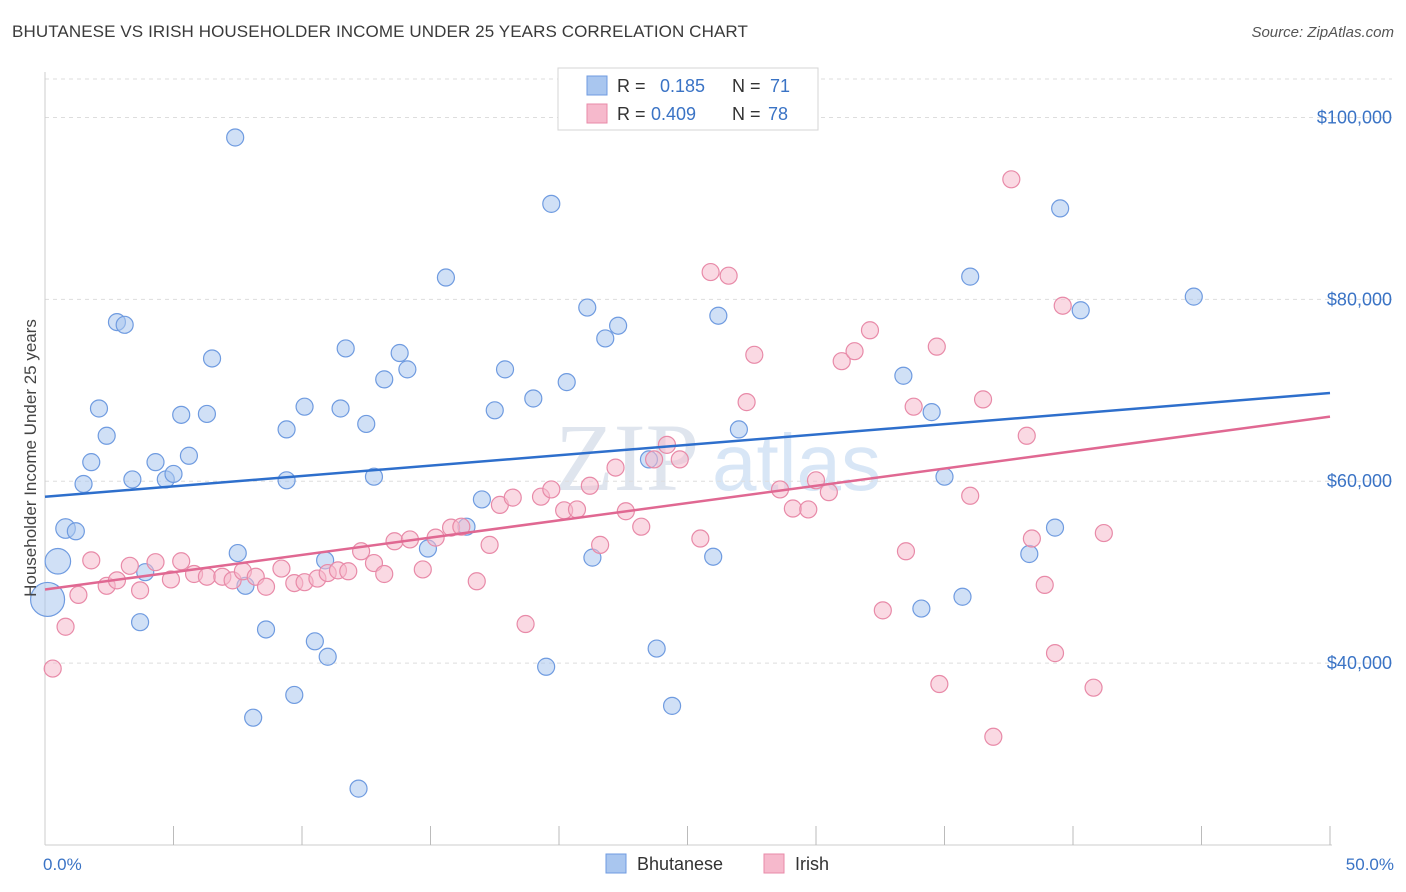 The width and height of the screenshot is (1406, 892). Describe the element at coordinates (631, 86) in the screenshot. I see `legend-r-label-1: R =` at that location.